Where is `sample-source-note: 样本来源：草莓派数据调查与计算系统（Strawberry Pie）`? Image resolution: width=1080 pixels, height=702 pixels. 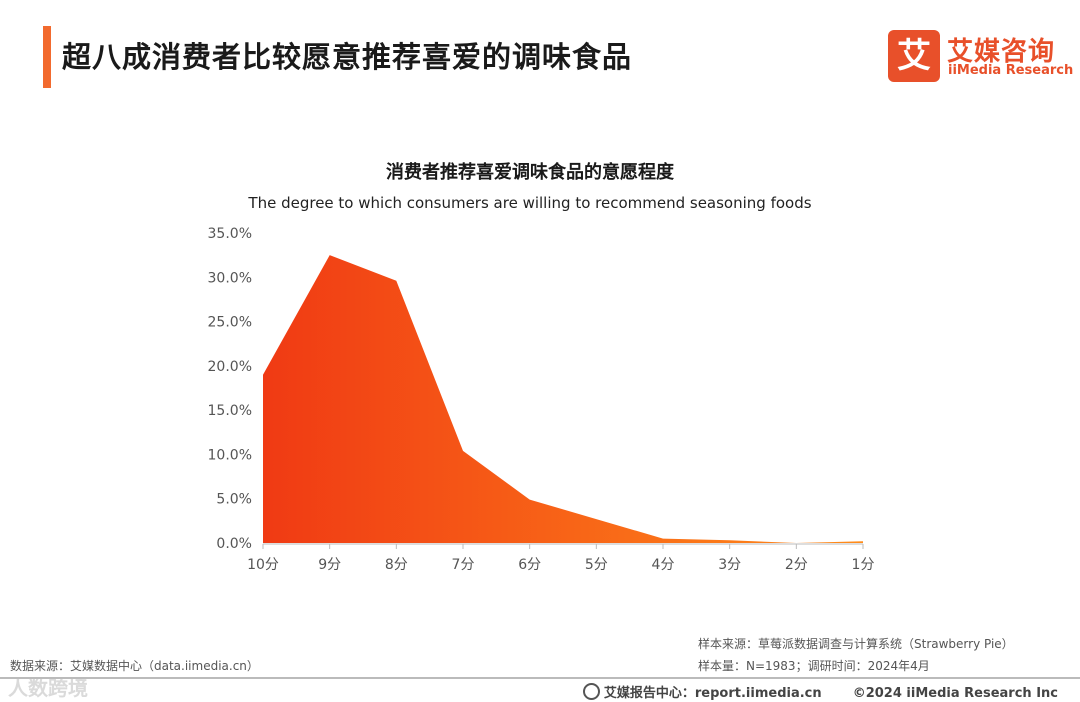
sample-source-note: 样本来源：草莓派数据调查与计算系统（Strawberry Pie） is located at coordinates (856, 644).